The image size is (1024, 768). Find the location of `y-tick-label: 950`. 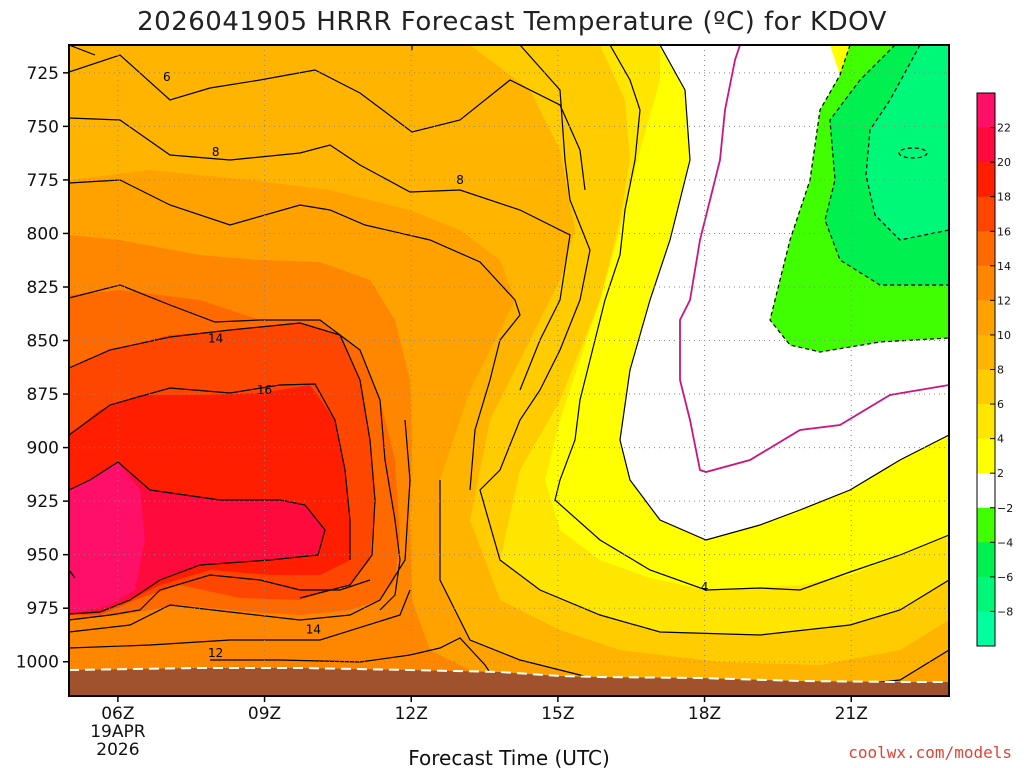

y-tick-label: 950 is located at coordinates (43, 556).